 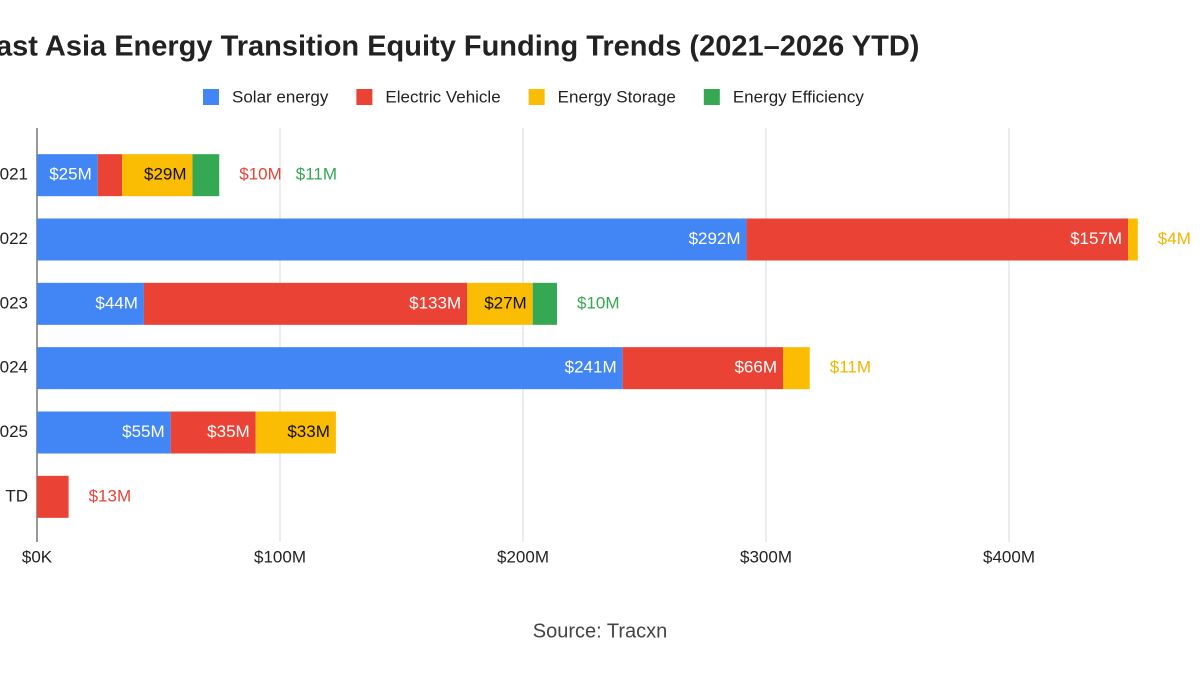 What do you see at coordinates (1174, 238) in the screenshot?
I see `data-label: $4M` at bounding box center [1174, 238].